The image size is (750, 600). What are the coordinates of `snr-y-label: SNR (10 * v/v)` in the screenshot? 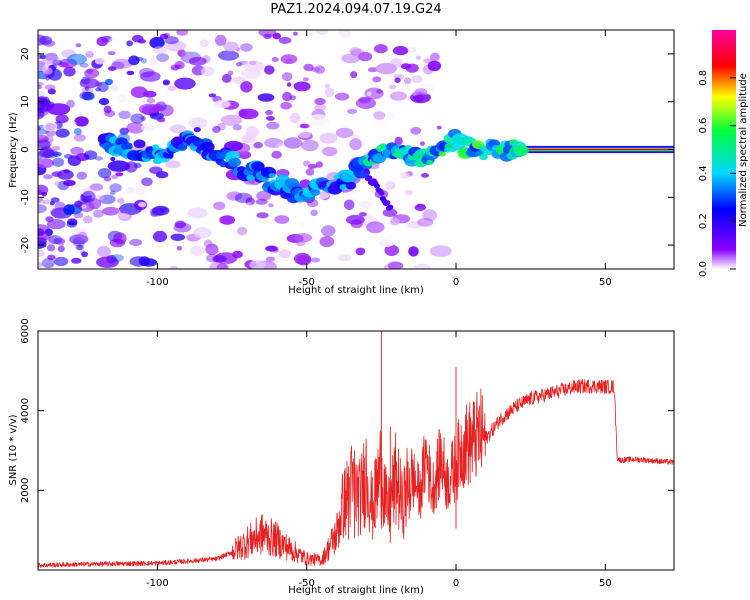 It's located at (13, 449).